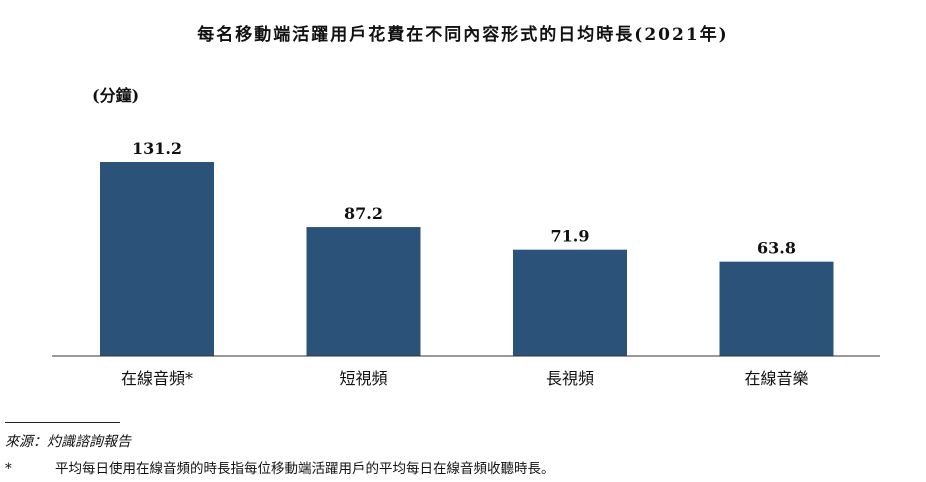 Image resolution: width=926 pixels, height=482 pixels. What do you see at coordinates (305, 469) in the screenshot?
I see `footnote-text: 平均每日使用在線音頻的時長指每位移動端活躍用戶的平均每日在線音頻收聽時長。` at bounding box center [305, 469].